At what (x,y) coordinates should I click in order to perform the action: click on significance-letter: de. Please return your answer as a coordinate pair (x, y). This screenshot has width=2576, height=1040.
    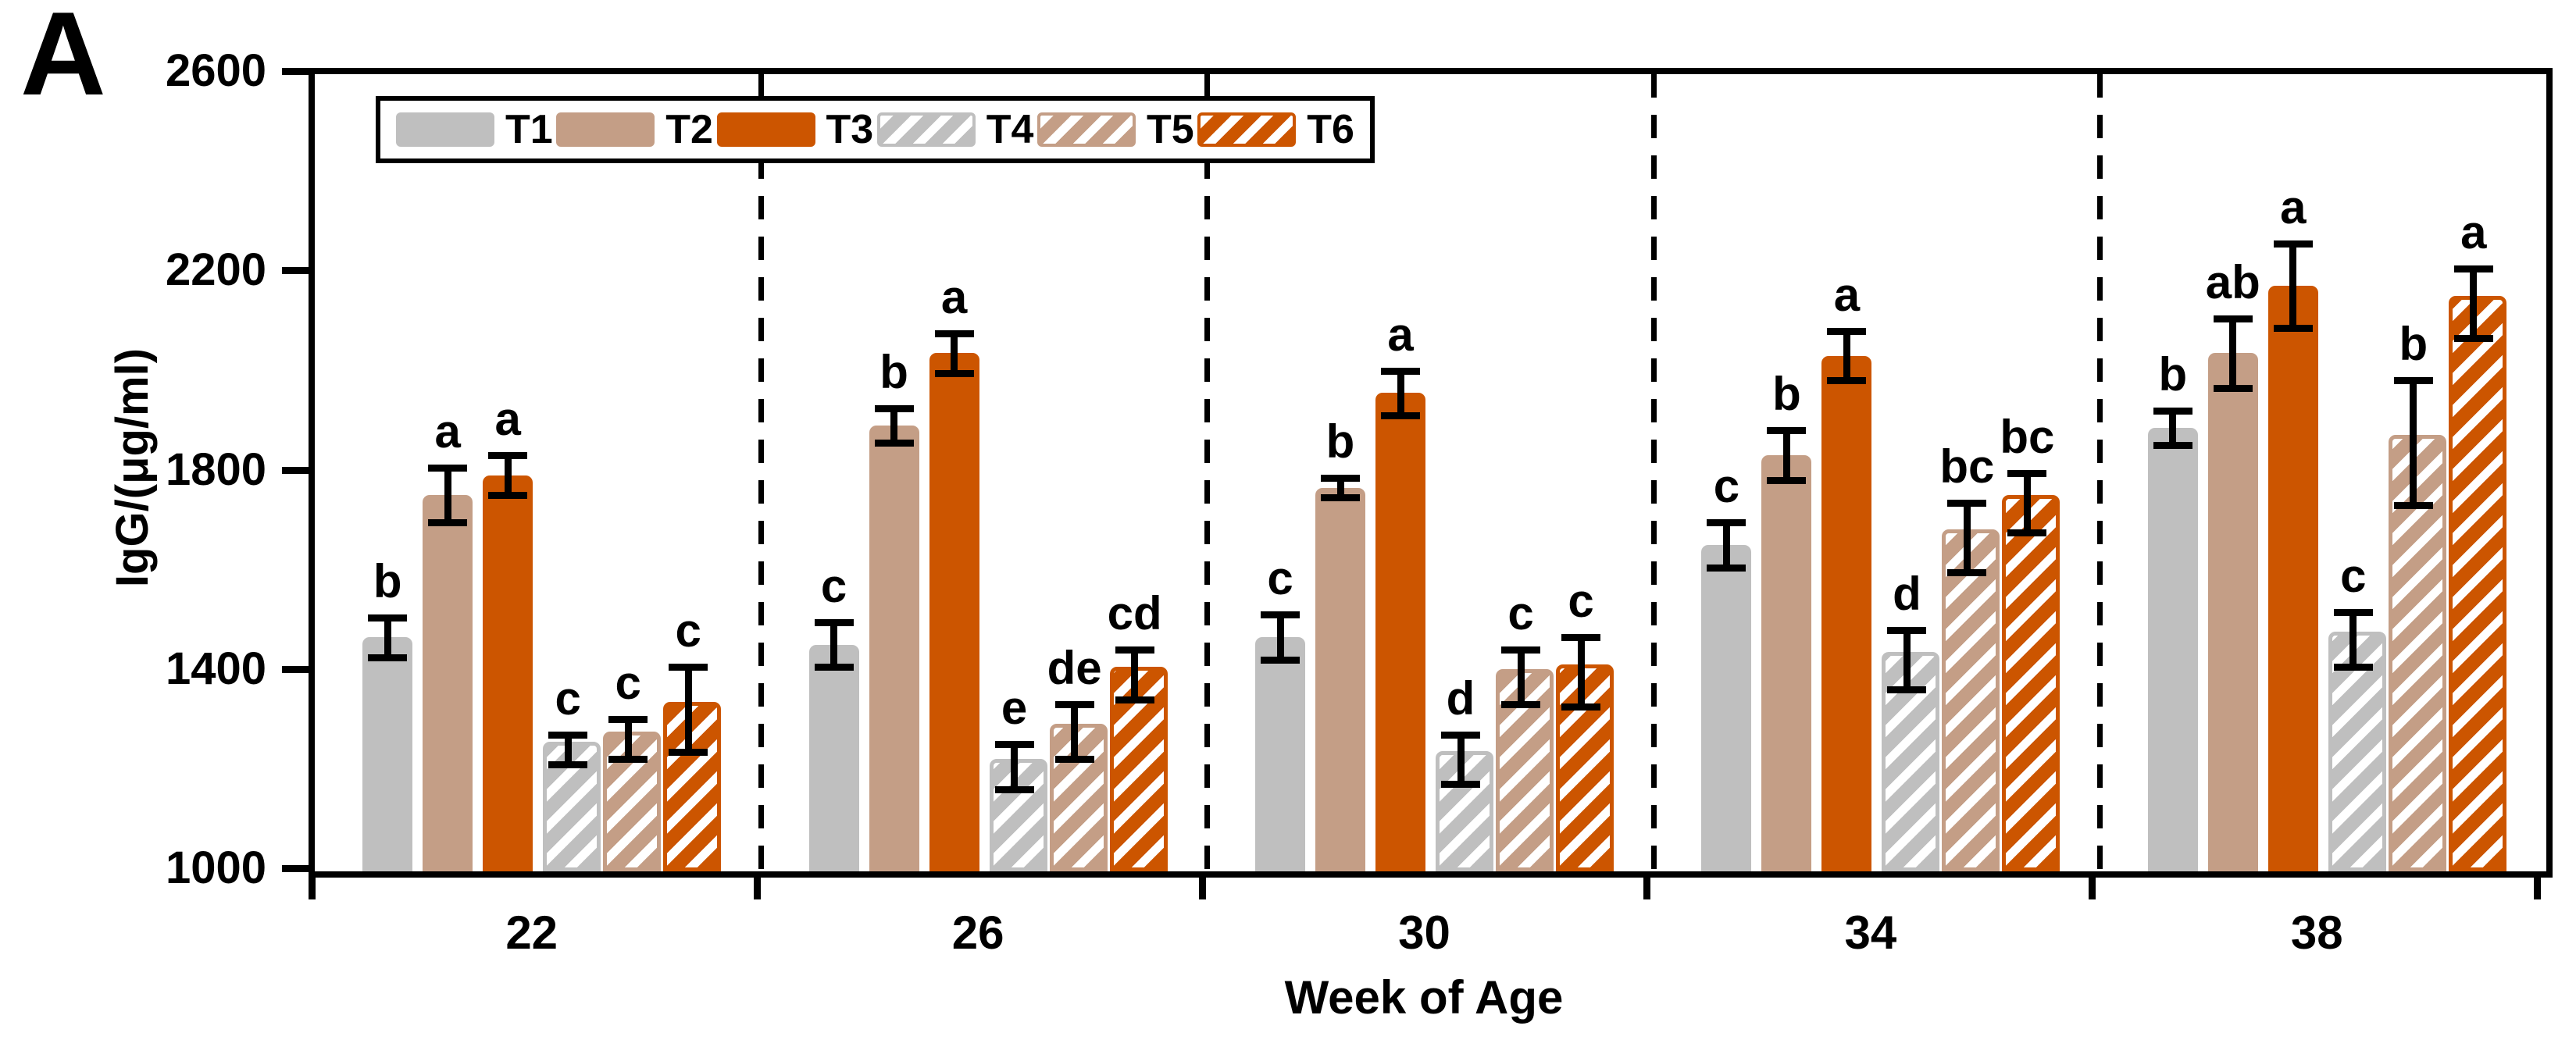
    Looking at the image, I should click on (1074, 668).